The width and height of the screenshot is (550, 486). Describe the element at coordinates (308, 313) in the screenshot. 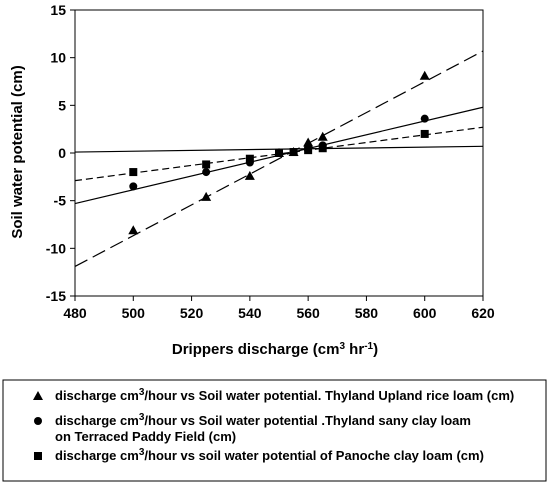

I see `x-tick-label: 560` at that location.